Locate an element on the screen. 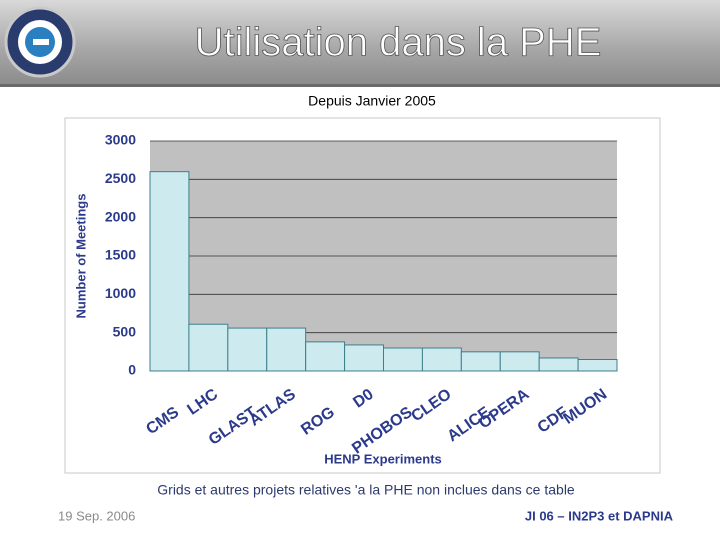  y-tick-label: 2500 is located at coordinates (120, 178).